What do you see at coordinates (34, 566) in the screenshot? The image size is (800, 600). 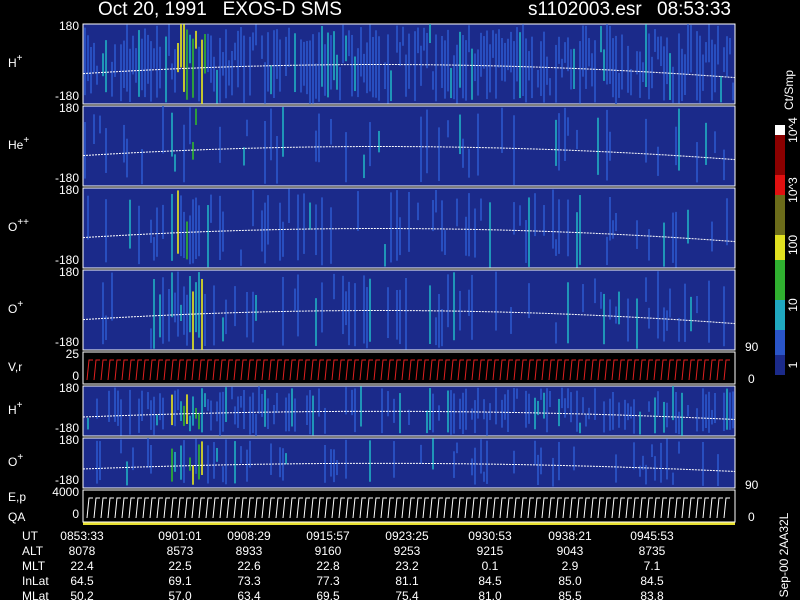 I see `row-label: MLT` at bounding box center [34, 566].